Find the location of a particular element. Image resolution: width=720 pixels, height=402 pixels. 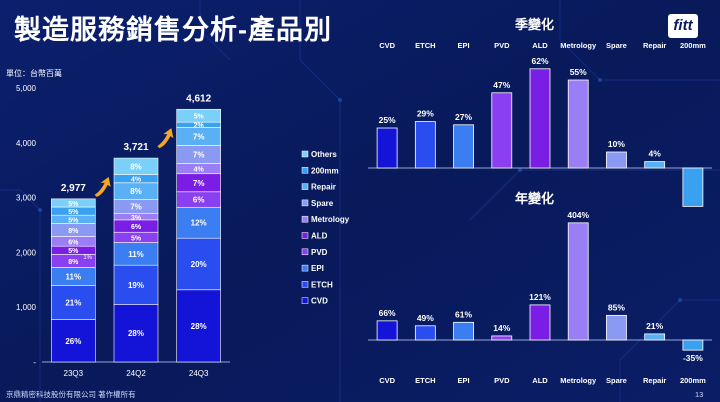

value-label: 66% is located at coordinates (387, 313).